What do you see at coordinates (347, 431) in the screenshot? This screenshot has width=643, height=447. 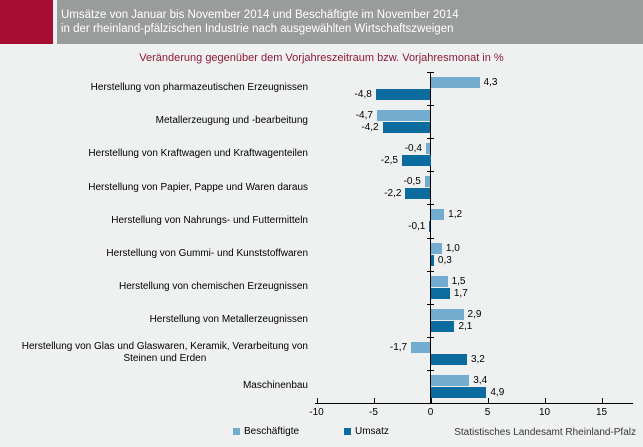 I see `legend-swatch-umsatz` at bounding box center [347, 431].